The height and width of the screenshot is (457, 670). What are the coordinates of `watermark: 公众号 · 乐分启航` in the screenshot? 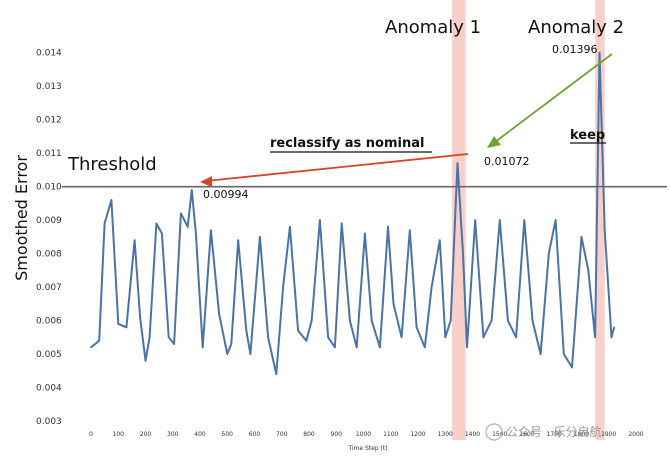 It's located at (543, 432).